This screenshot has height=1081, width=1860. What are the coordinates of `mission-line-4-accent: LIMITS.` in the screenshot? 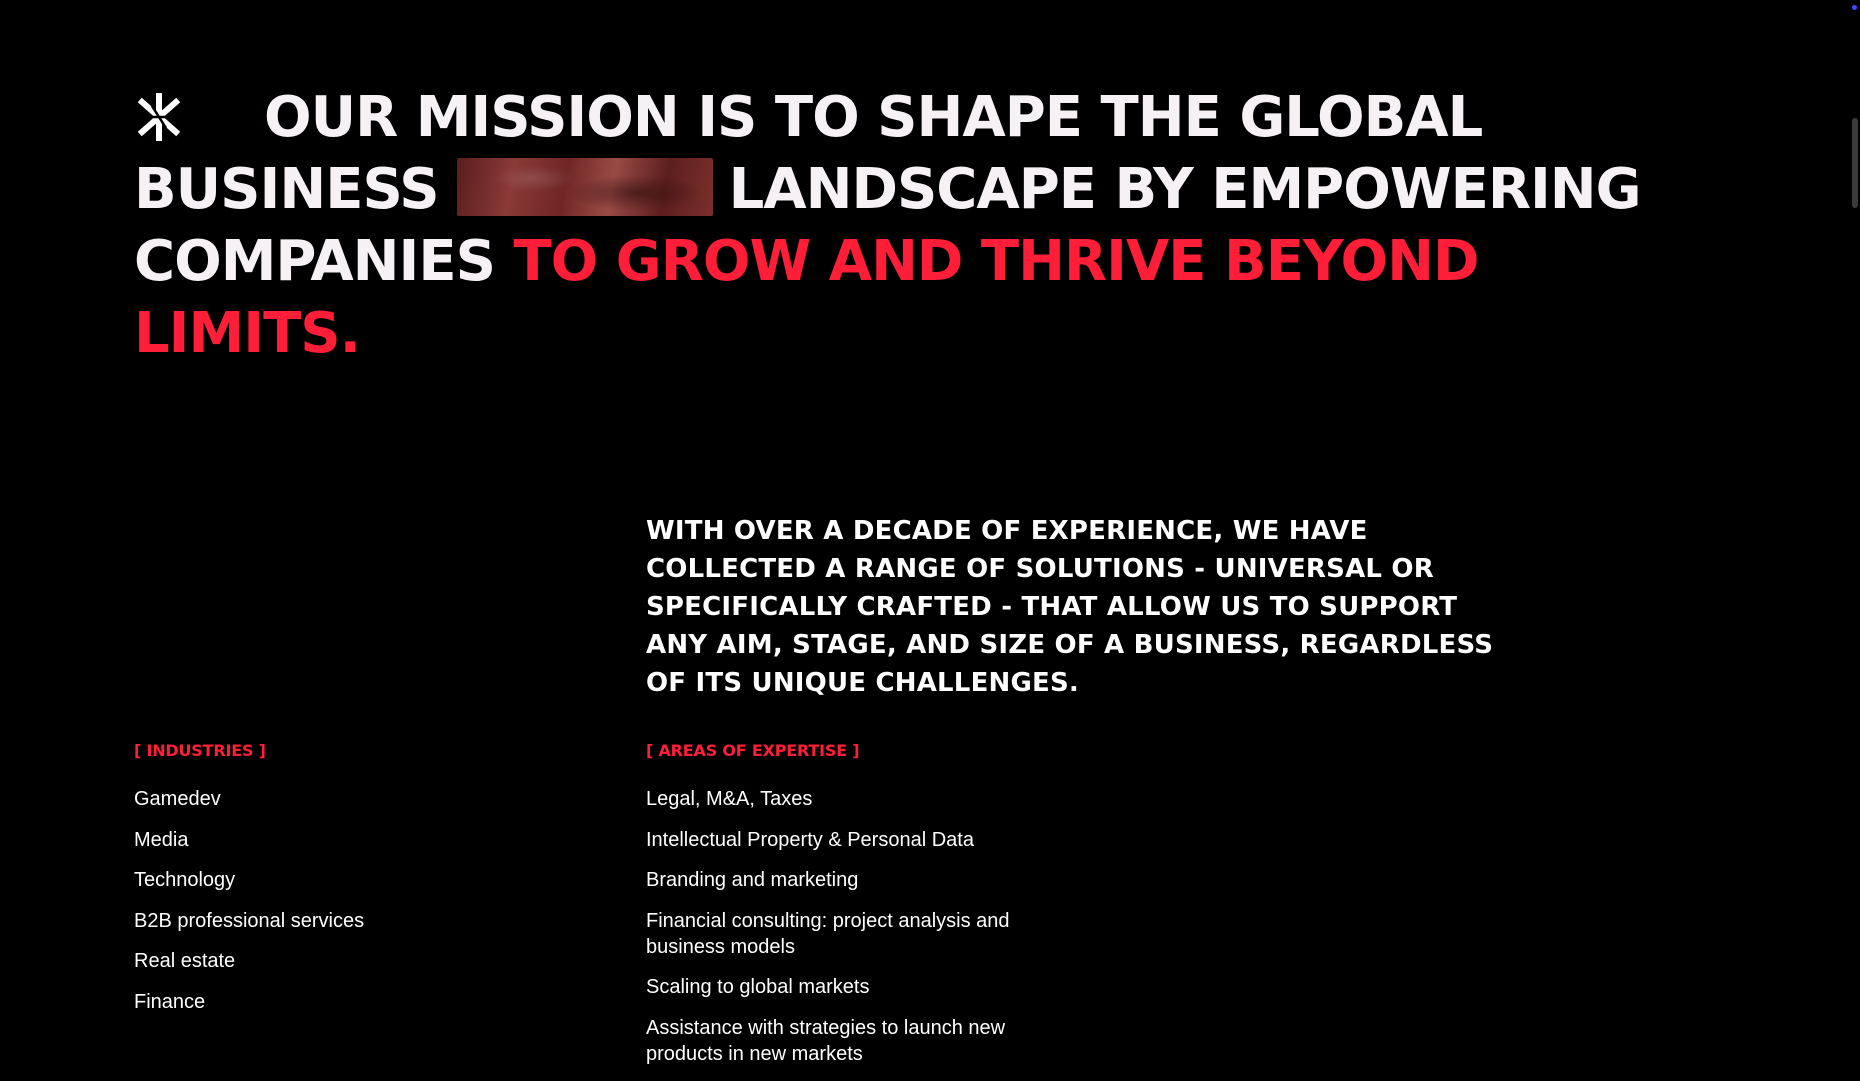 It's located at (247, 333).